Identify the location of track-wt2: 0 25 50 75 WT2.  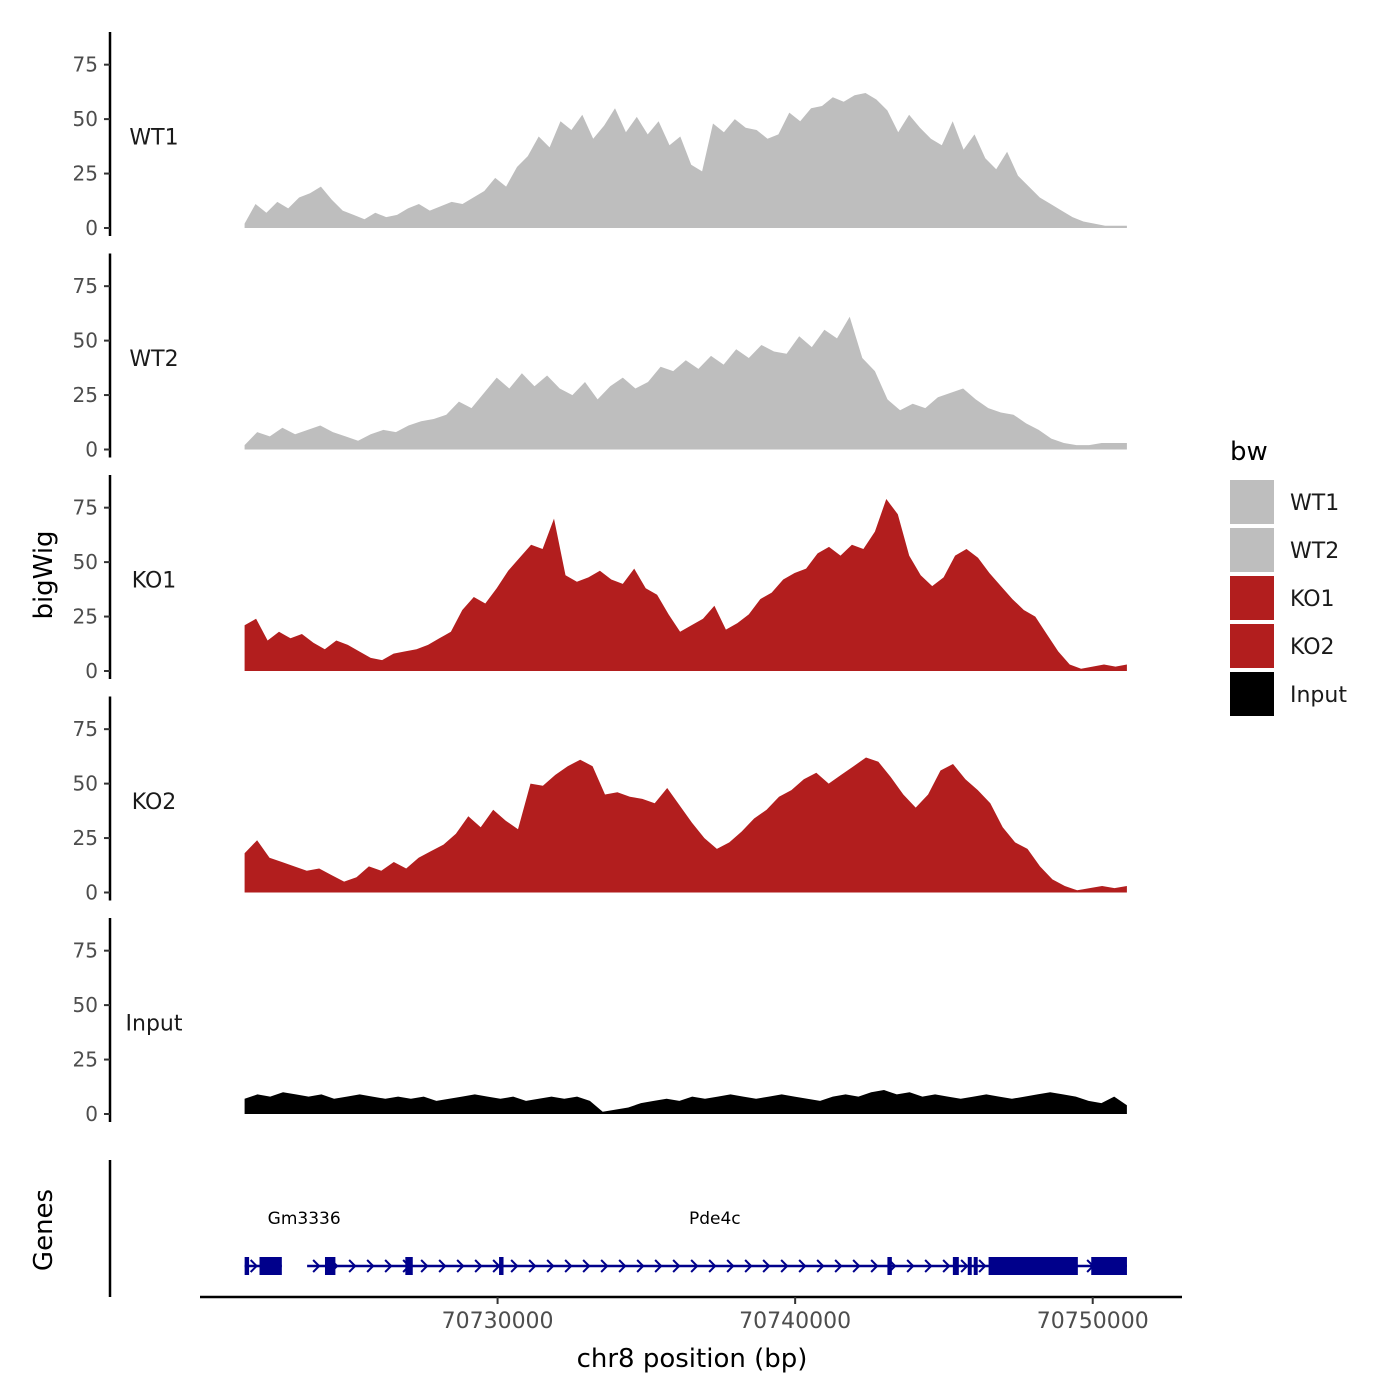
(600, 357).